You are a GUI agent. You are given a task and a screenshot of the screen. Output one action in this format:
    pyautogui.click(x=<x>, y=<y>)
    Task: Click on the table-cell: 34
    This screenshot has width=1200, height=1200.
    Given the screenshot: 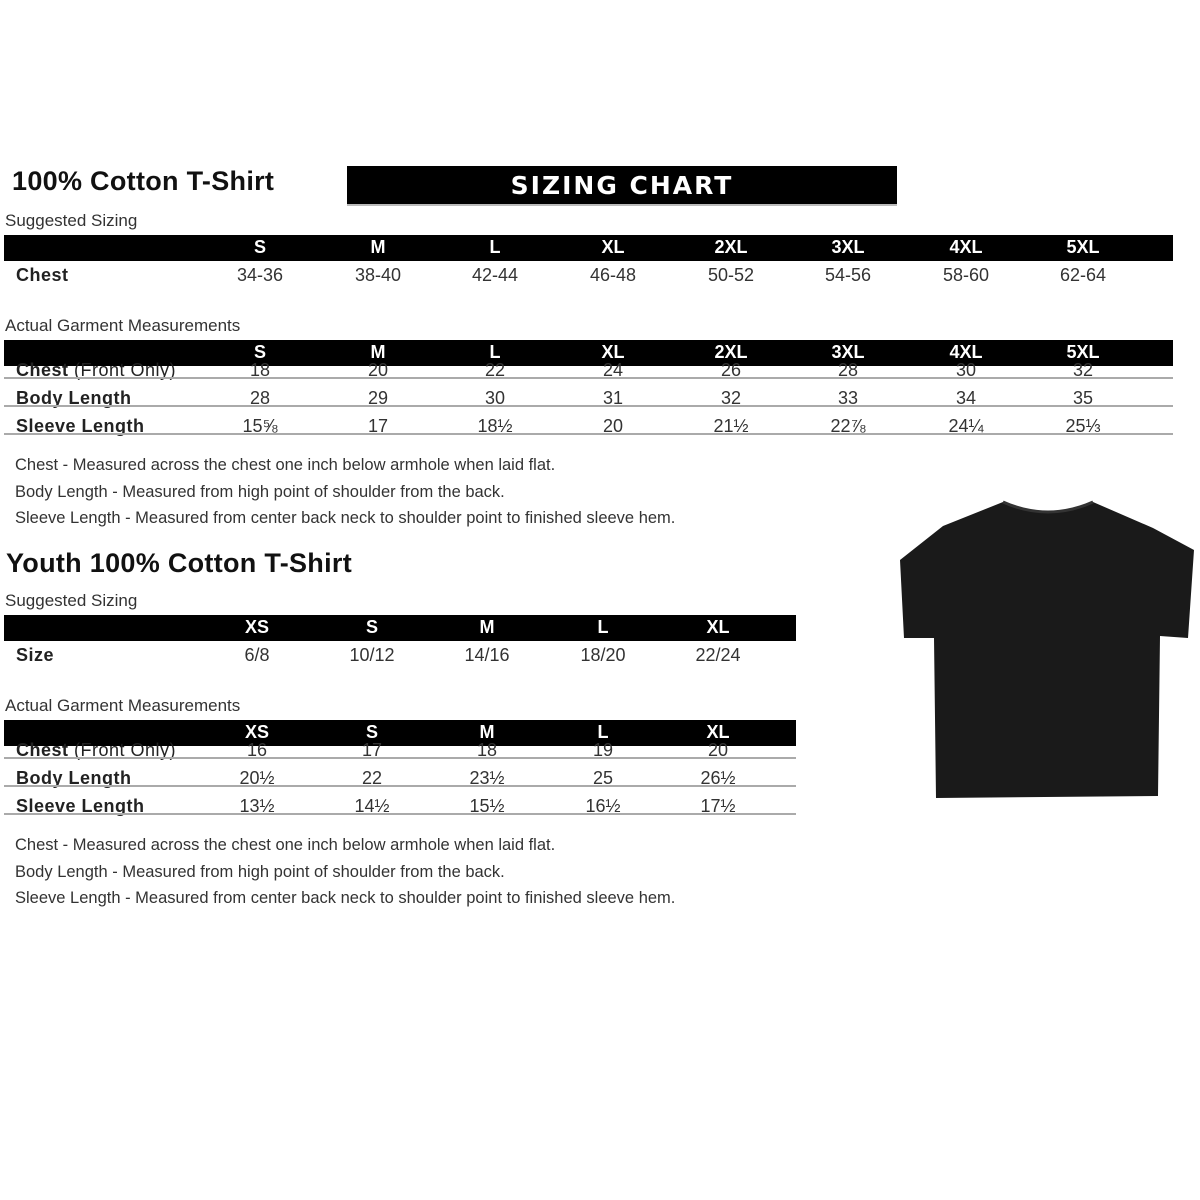 What is the action you would take?
    pyautogui.click(x=966, y=398)
    